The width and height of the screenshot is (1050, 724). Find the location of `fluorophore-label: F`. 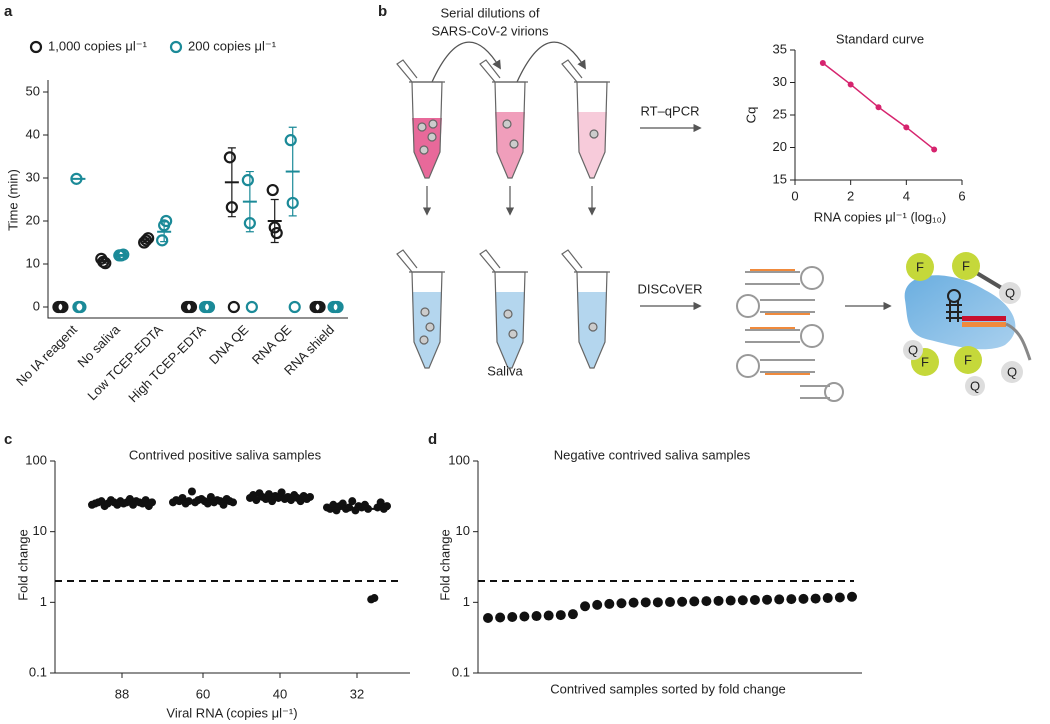

fluorophore-label: F is located at coordinates (920, 266).